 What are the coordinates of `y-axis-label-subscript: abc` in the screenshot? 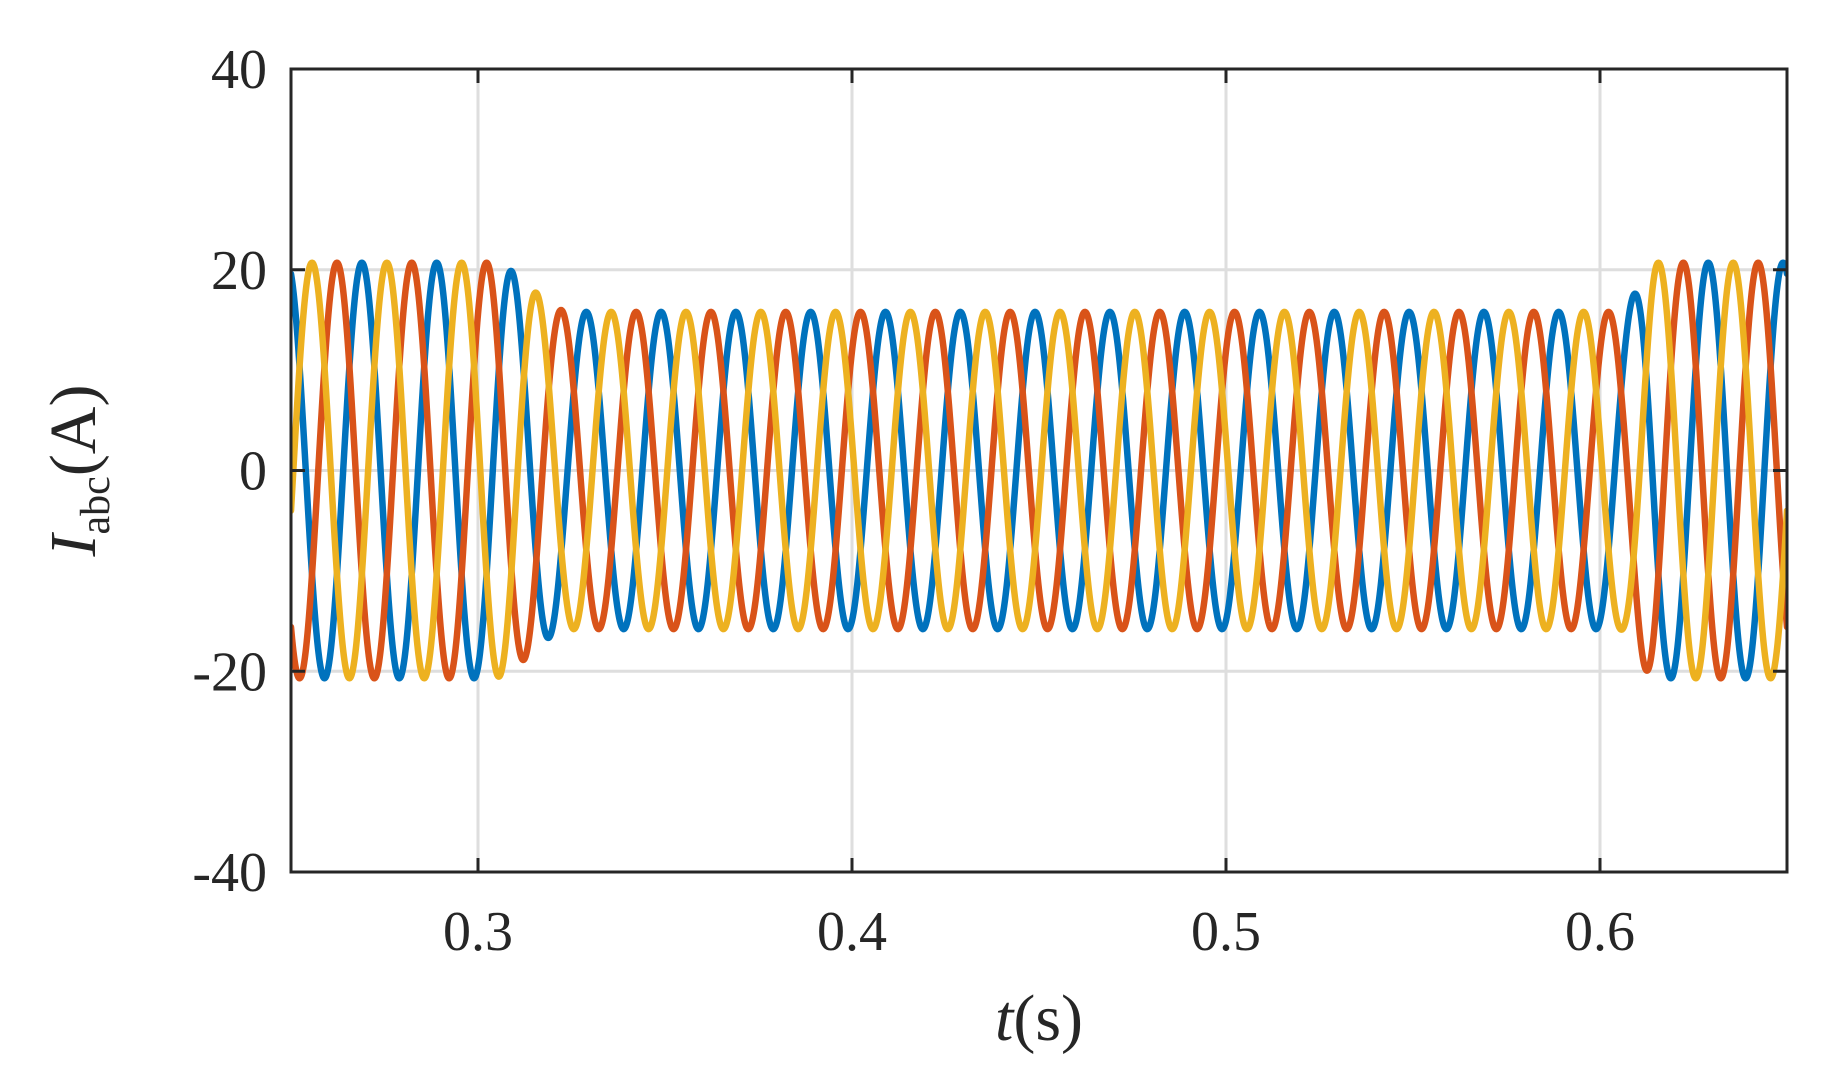 It's located at (96, 505).